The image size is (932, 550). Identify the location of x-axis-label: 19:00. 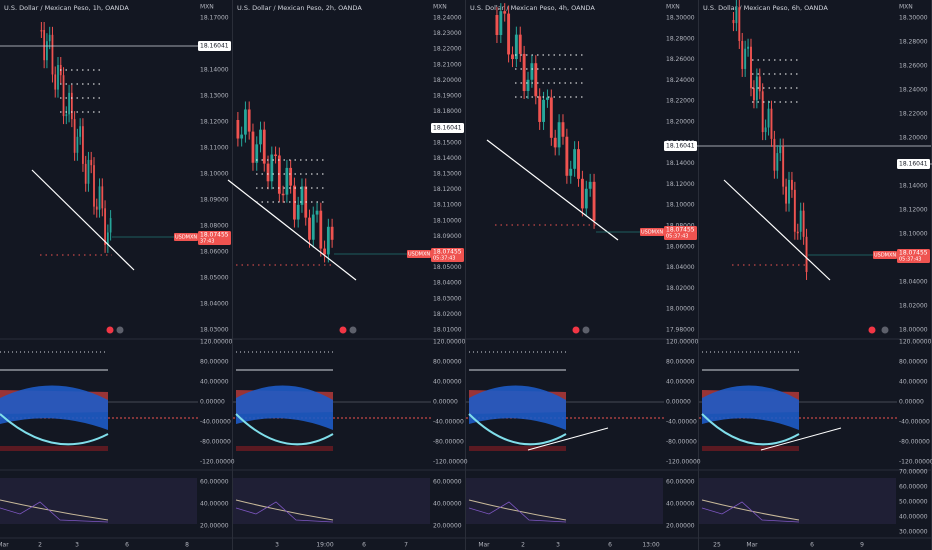
(324, 545).